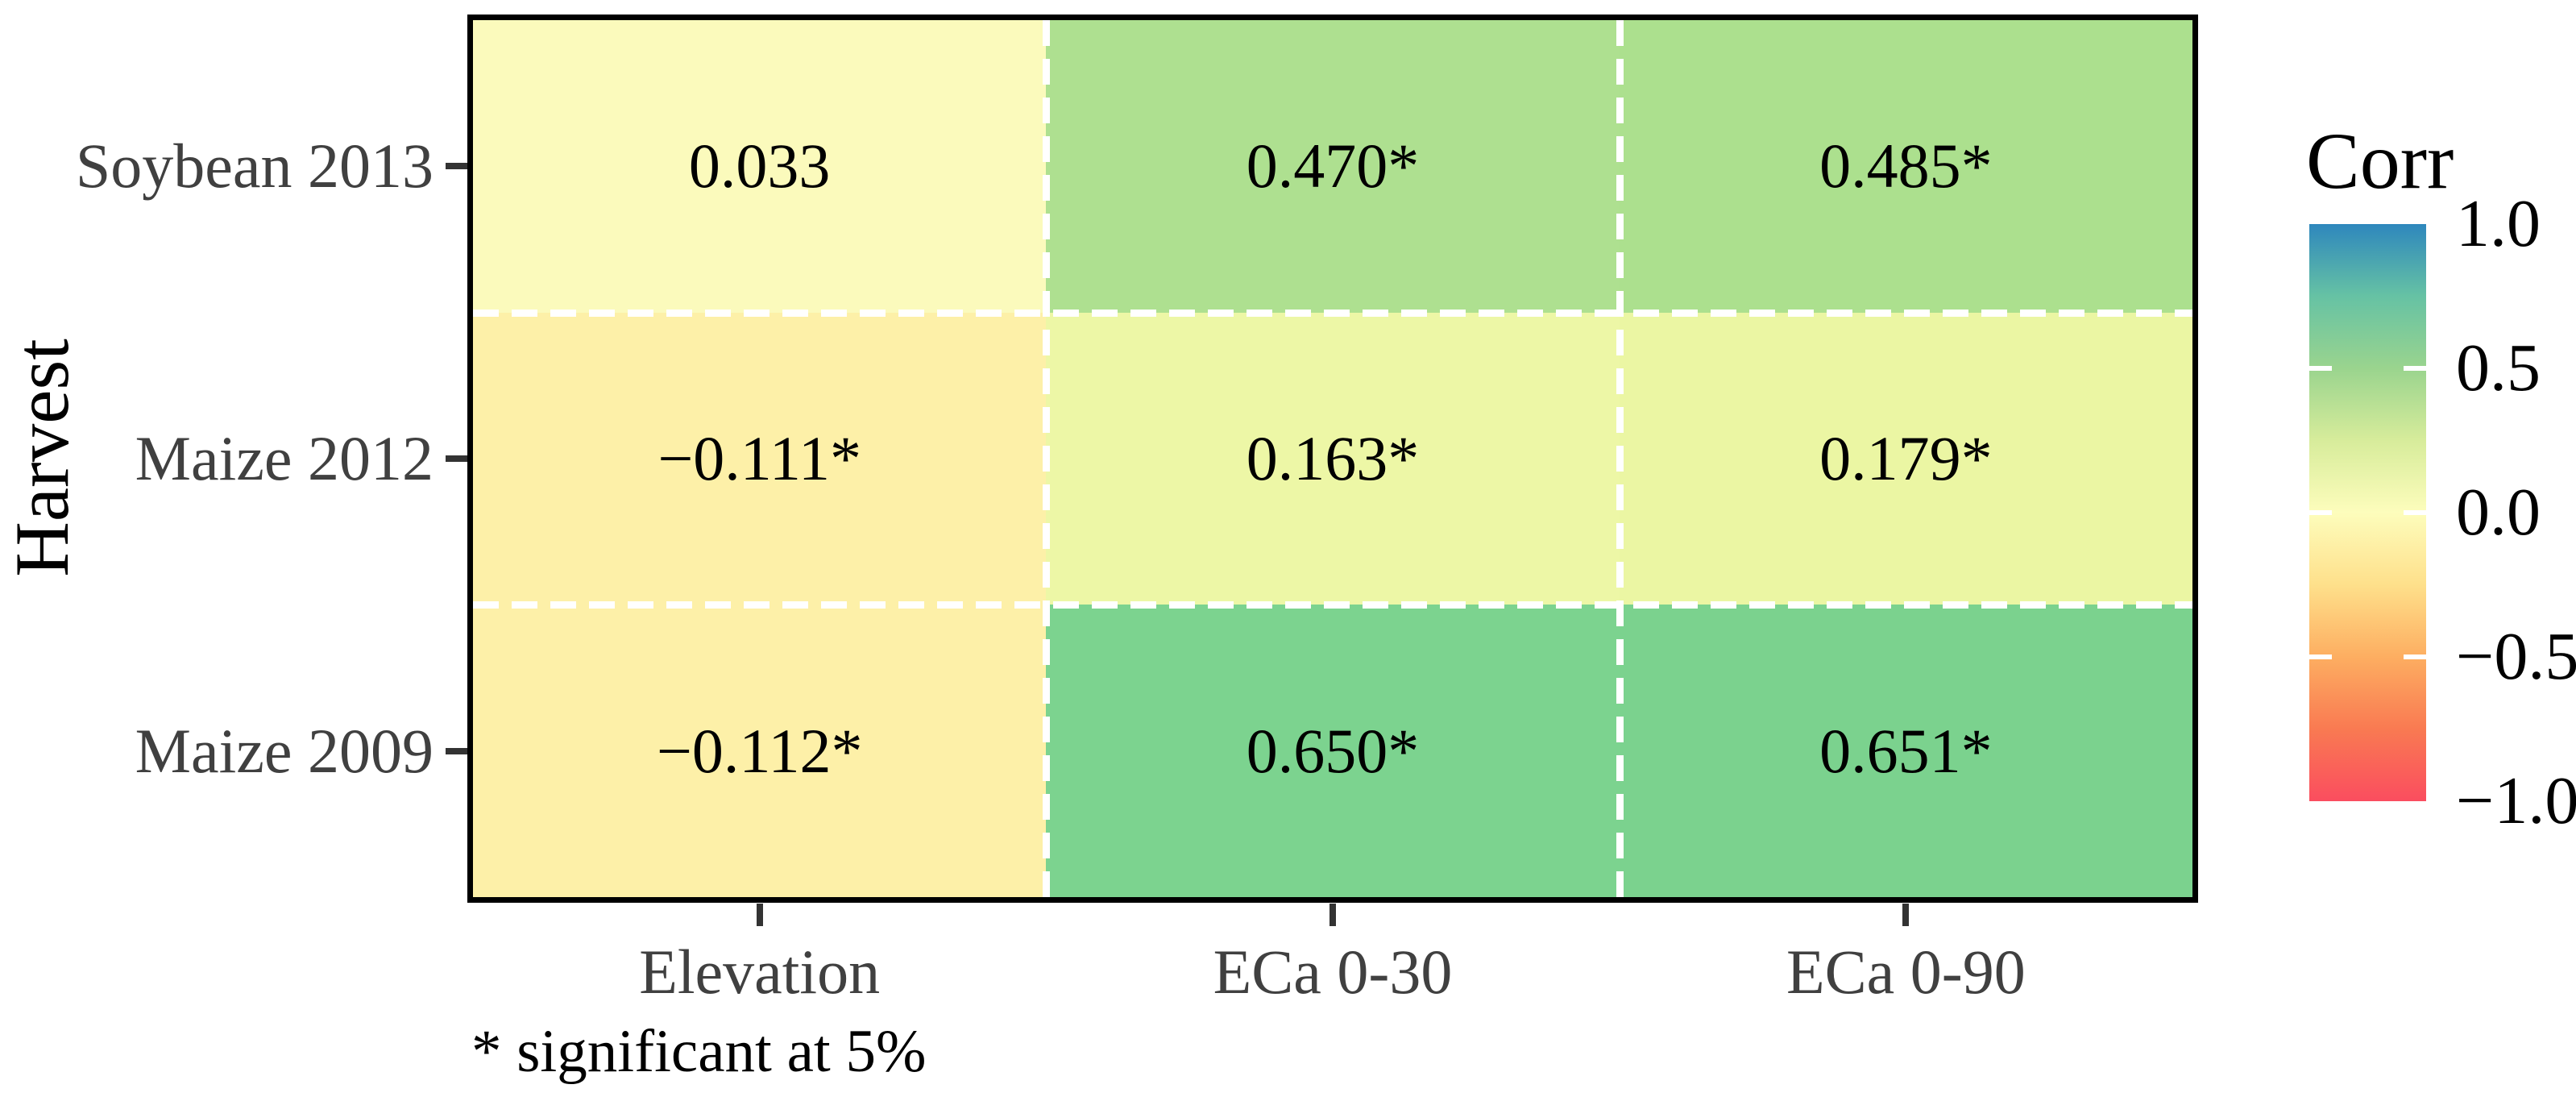 This screenshot has width=2576, height=1097. What do you see at coordinates (2516, 656) in the screenshot?
I see `legend-tick-label: −0.5` at bounding box center [2516, 656].